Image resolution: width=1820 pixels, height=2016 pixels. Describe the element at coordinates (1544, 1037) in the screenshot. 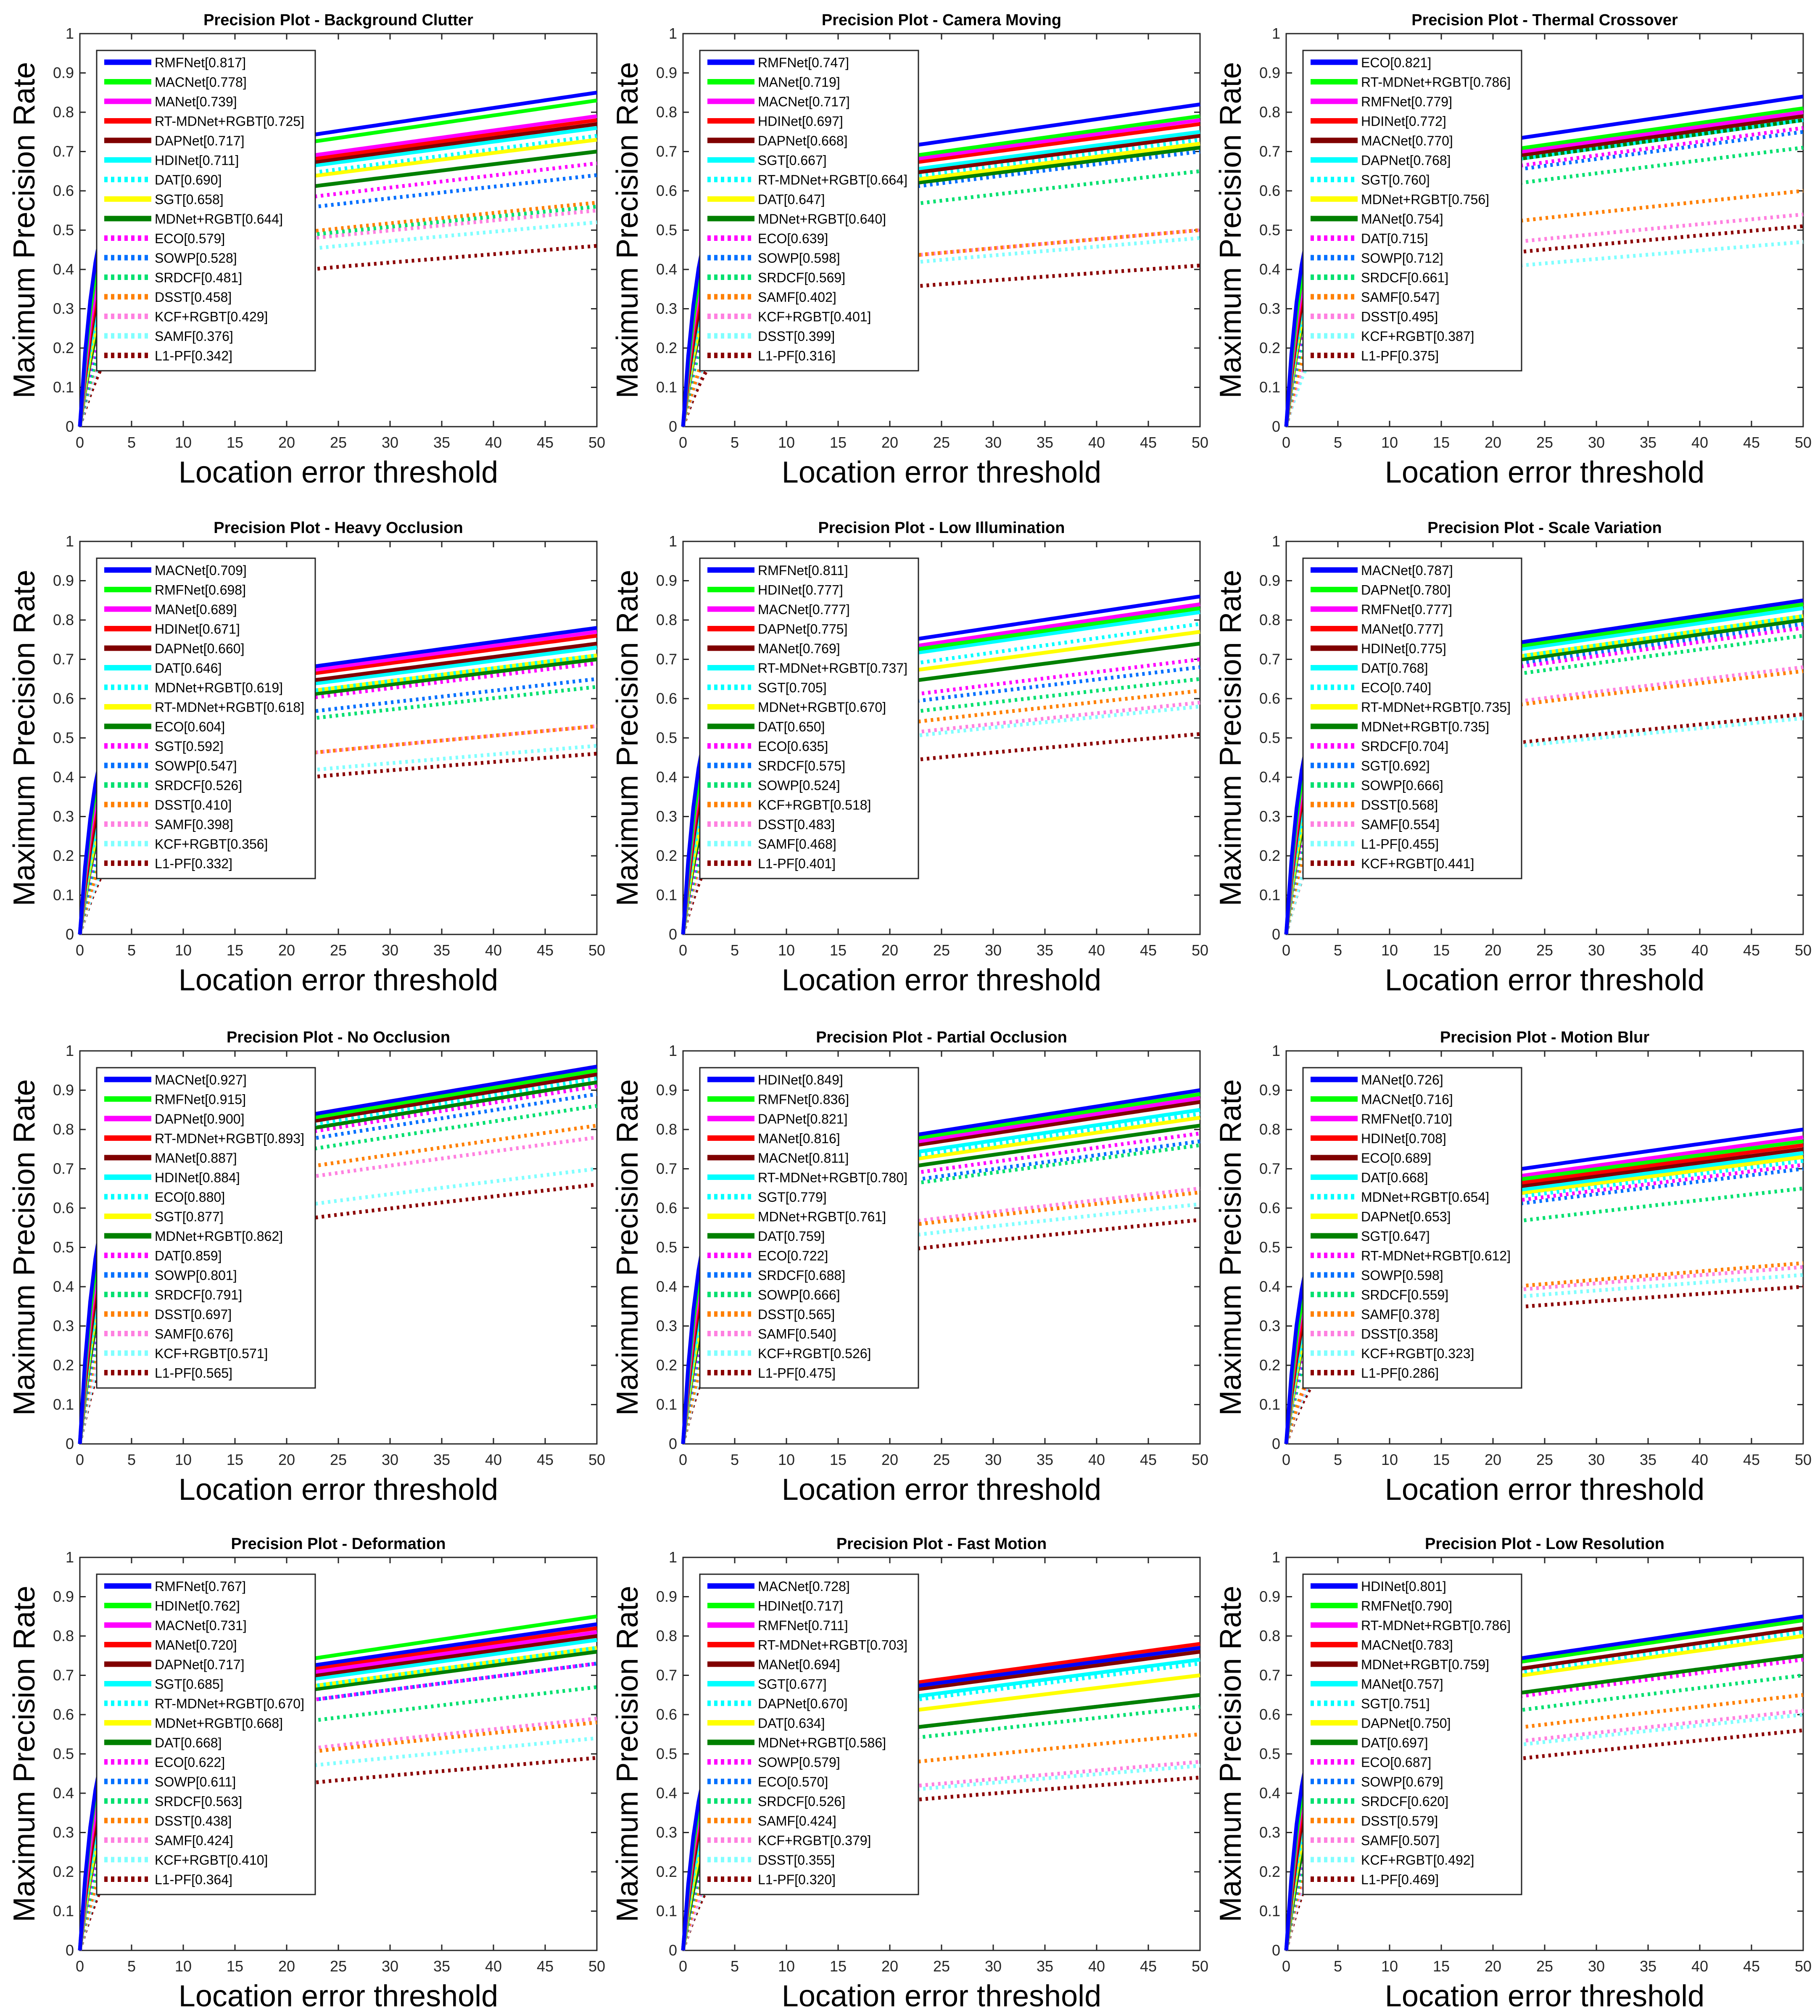

I see `chart-title: Precision Plot - Motion Blur` at that location.